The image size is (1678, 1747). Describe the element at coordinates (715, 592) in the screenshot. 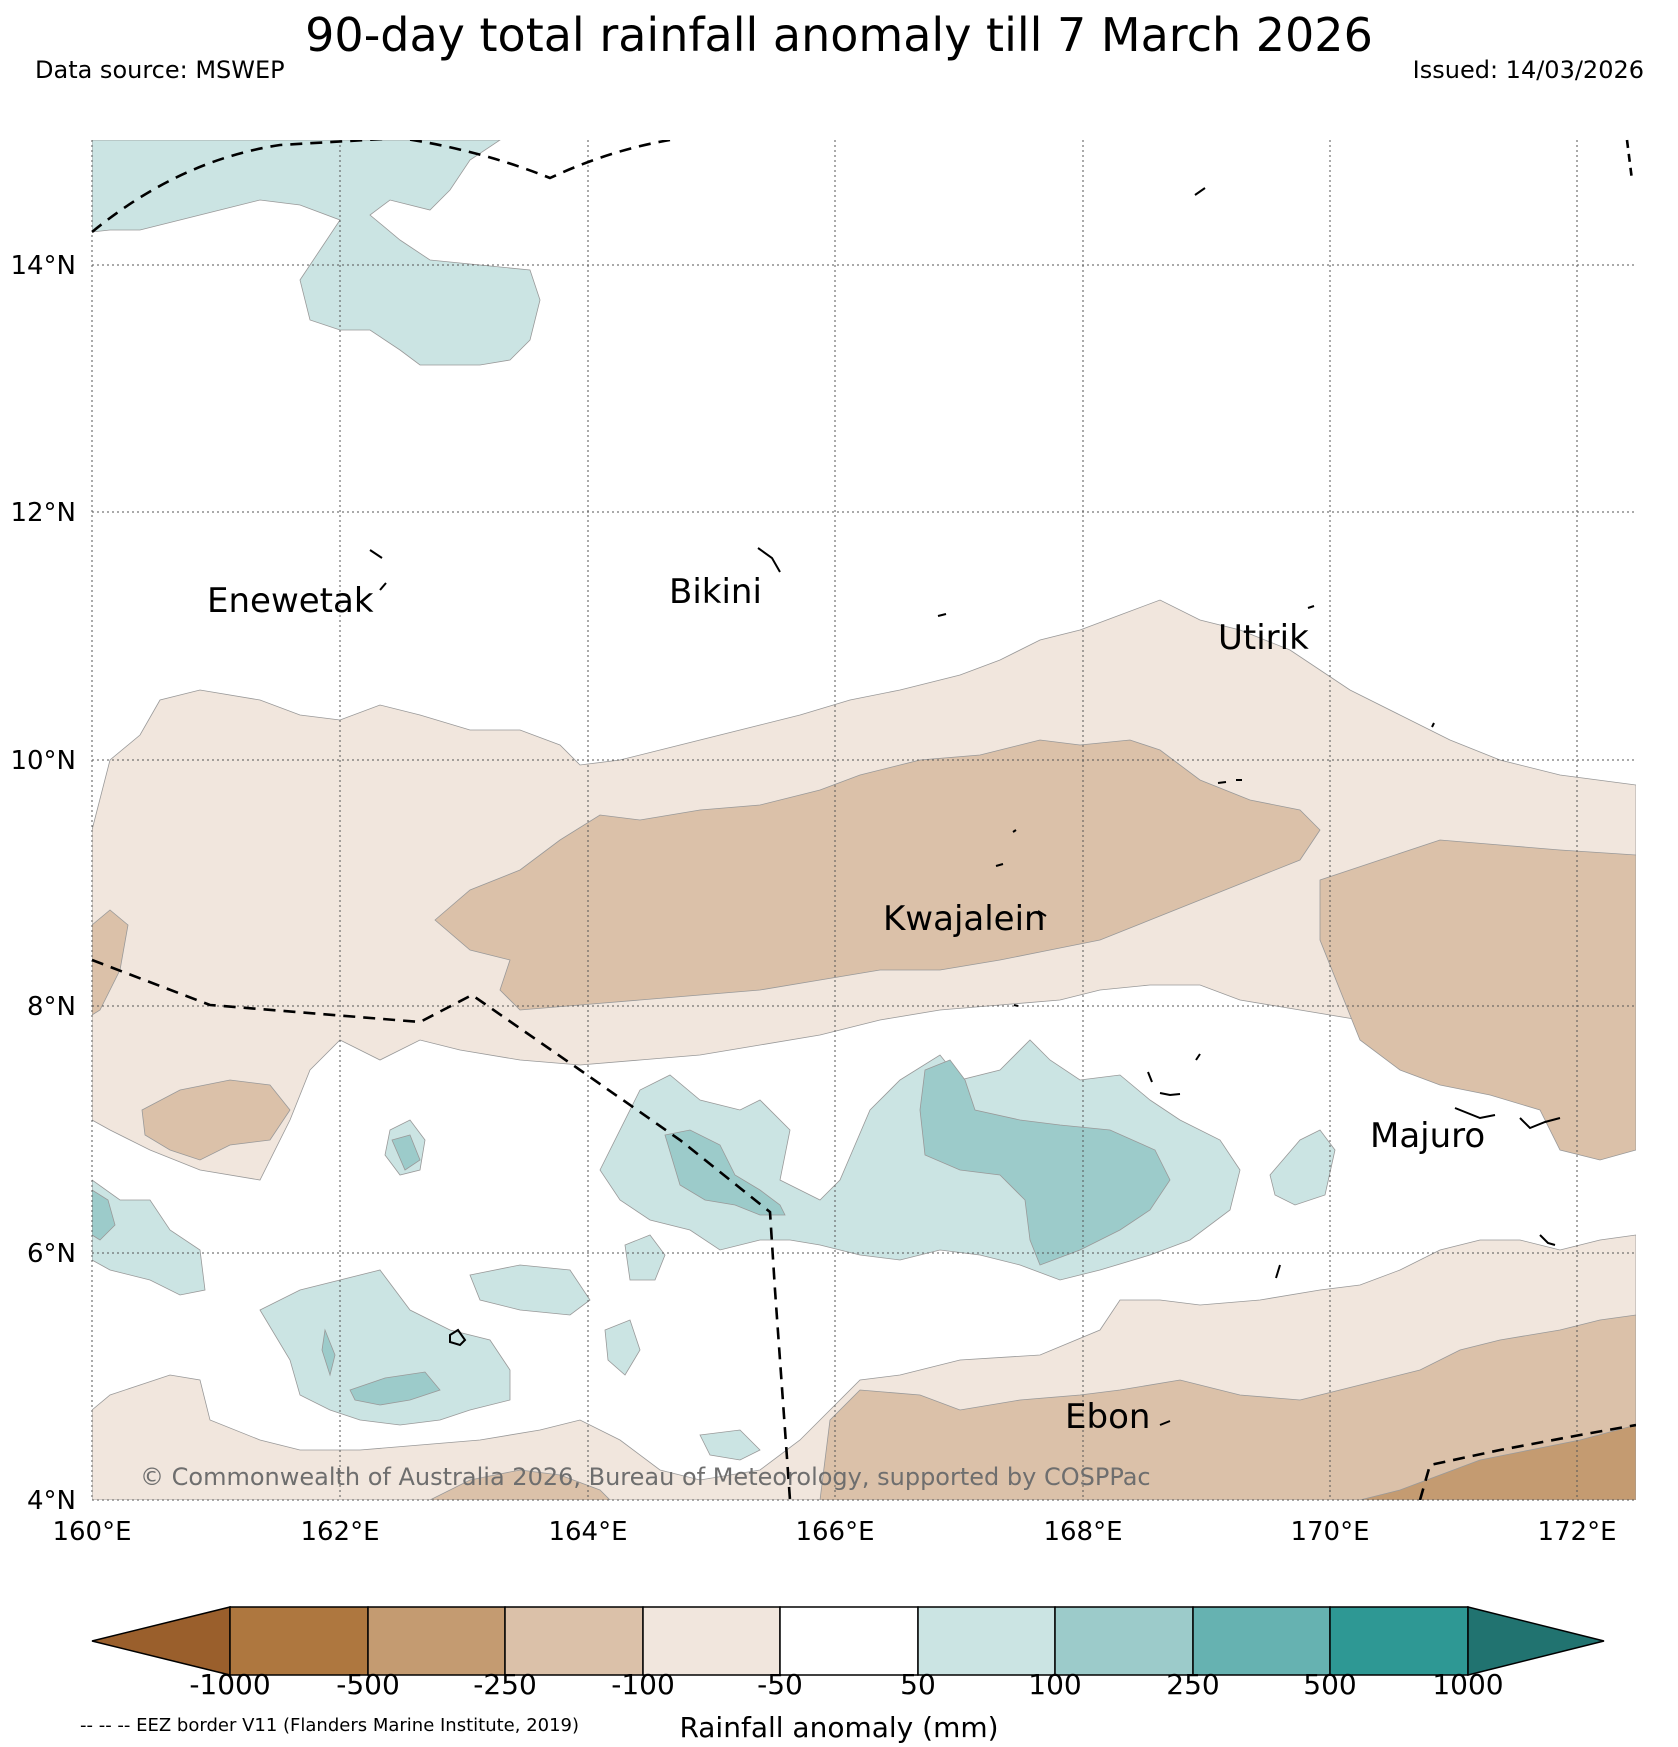

I see `place-label-bikini: Bikini` at that location.